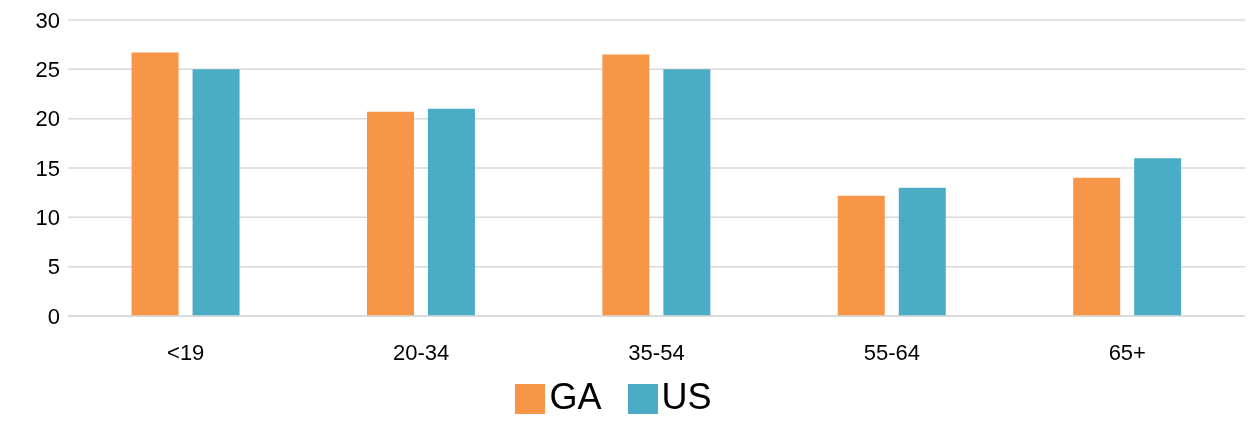  What do you see at coordinates (892, 352) in the screenshot?
I see `x-tick-label: 55-64` at bounding box center [892, 352].